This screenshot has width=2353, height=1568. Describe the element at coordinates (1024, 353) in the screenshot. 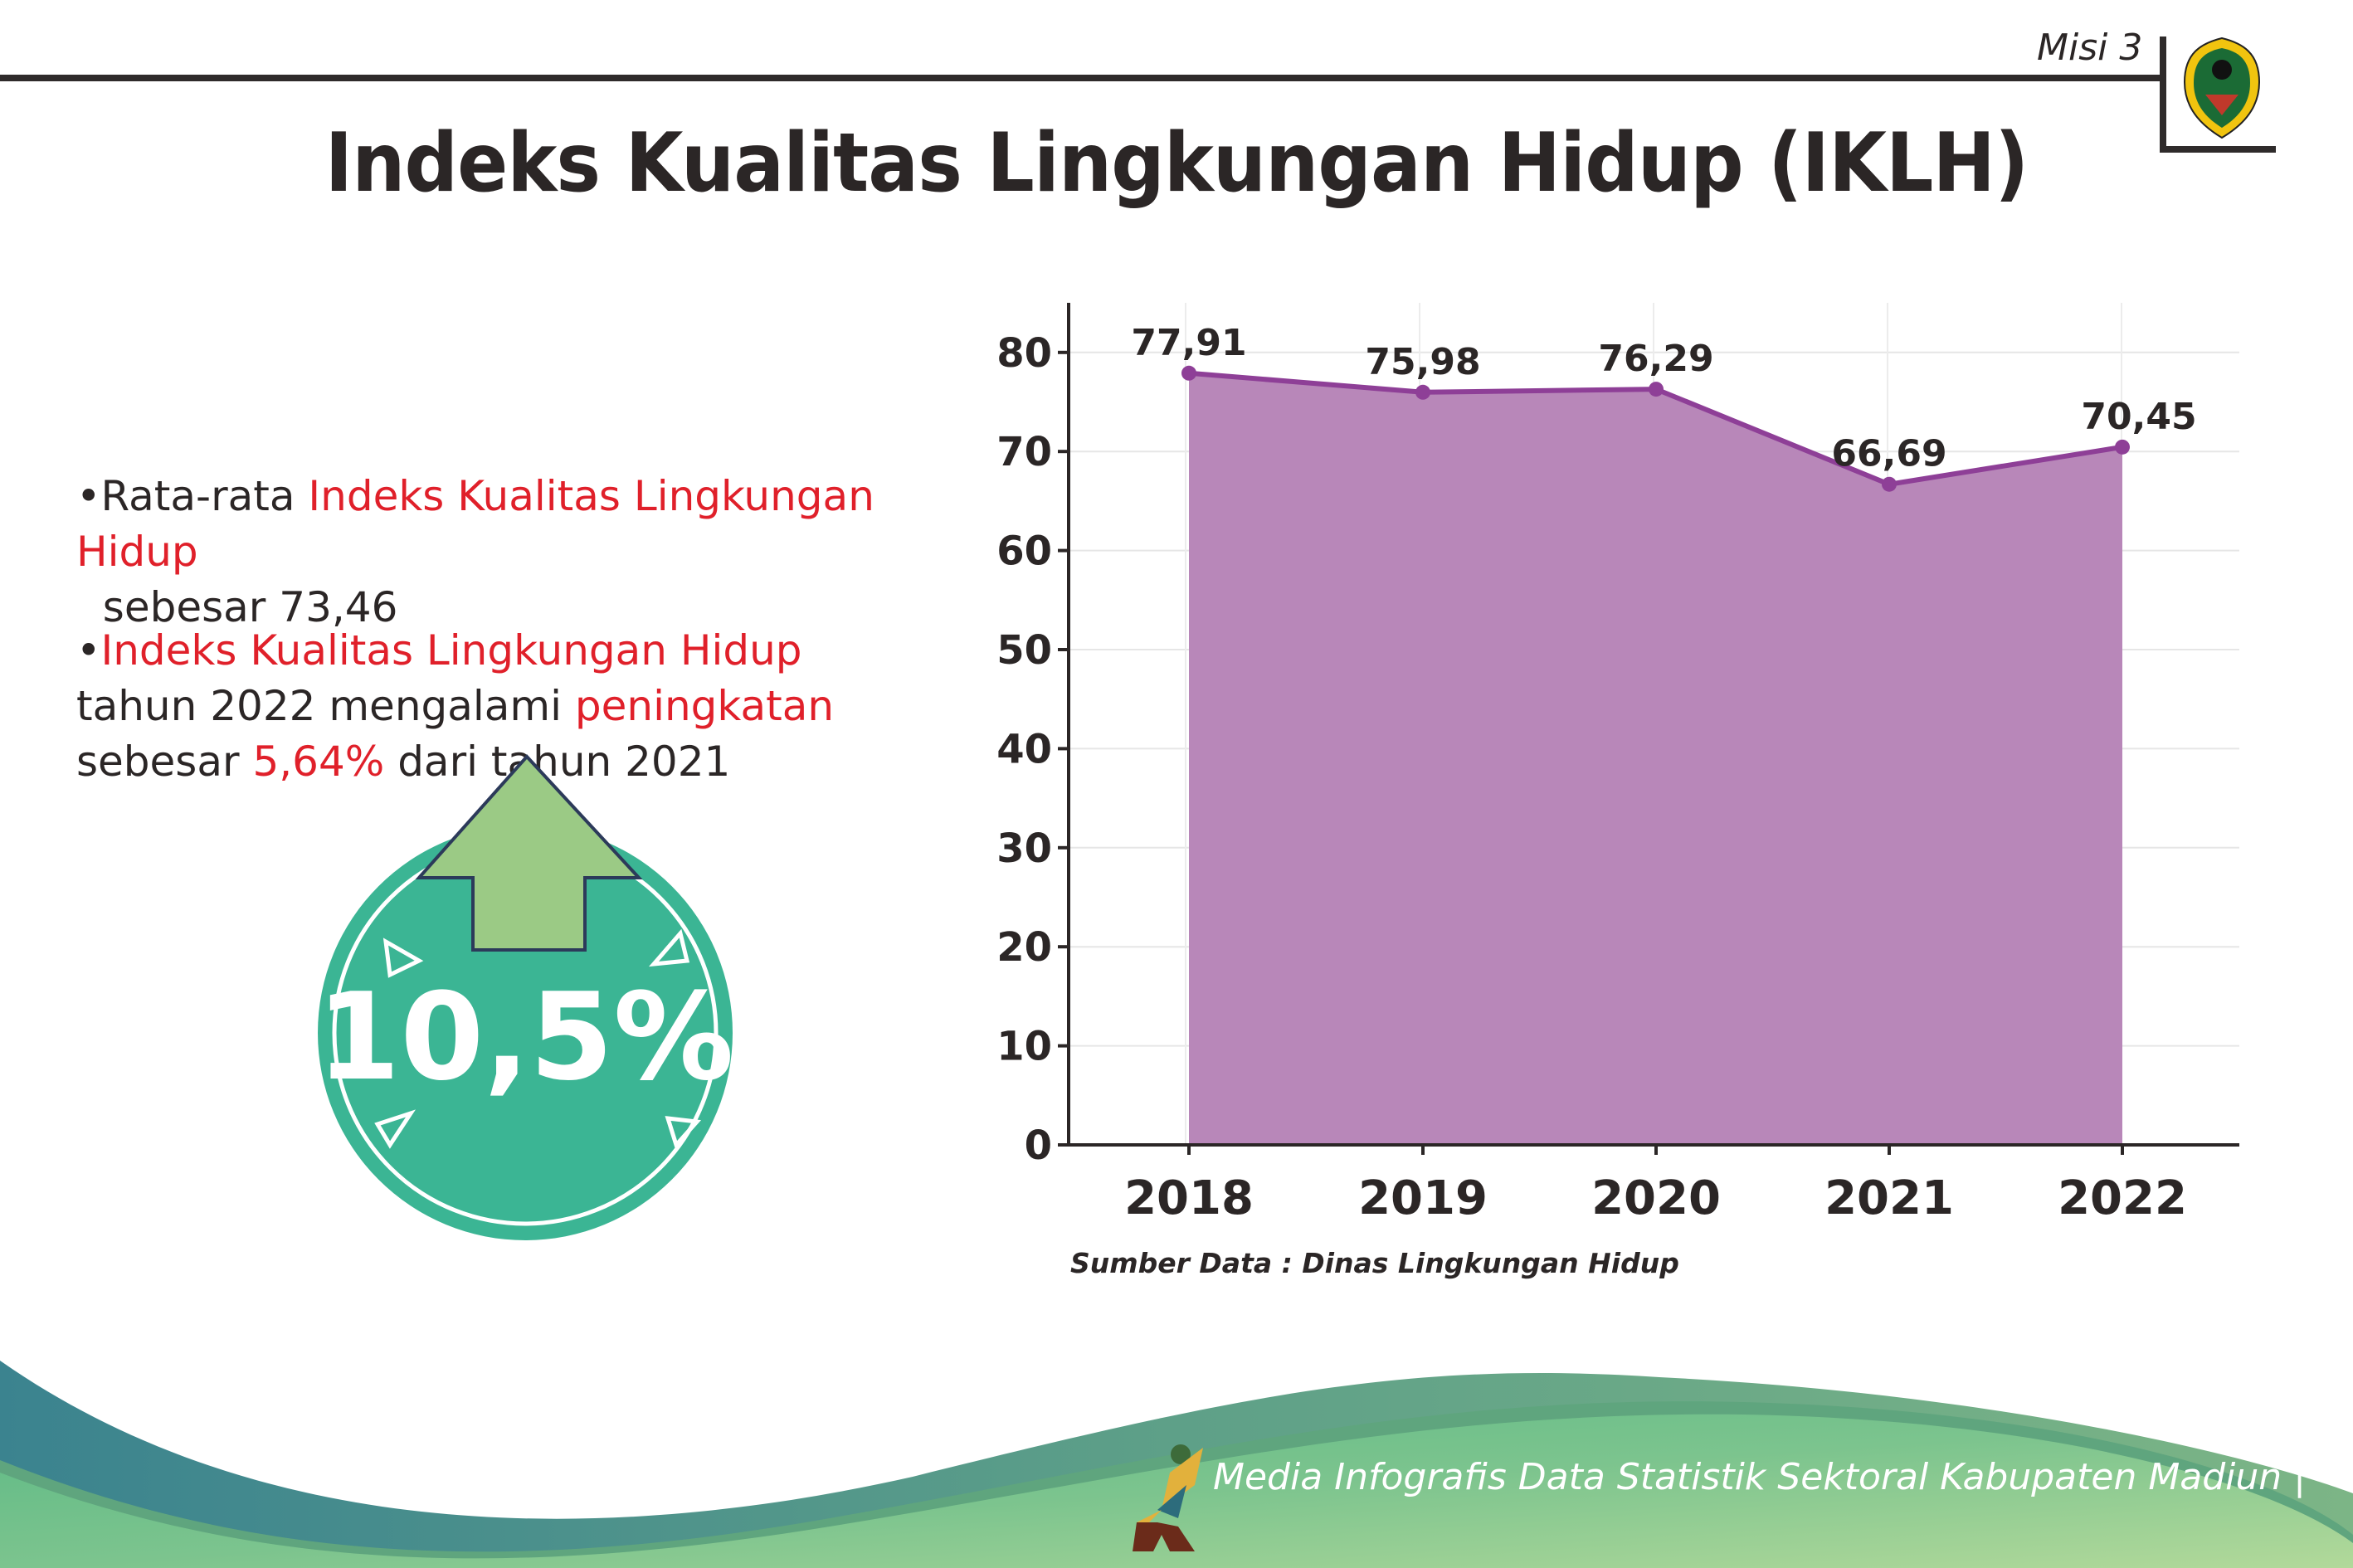

I see `y-tick-label: 80` at that location.